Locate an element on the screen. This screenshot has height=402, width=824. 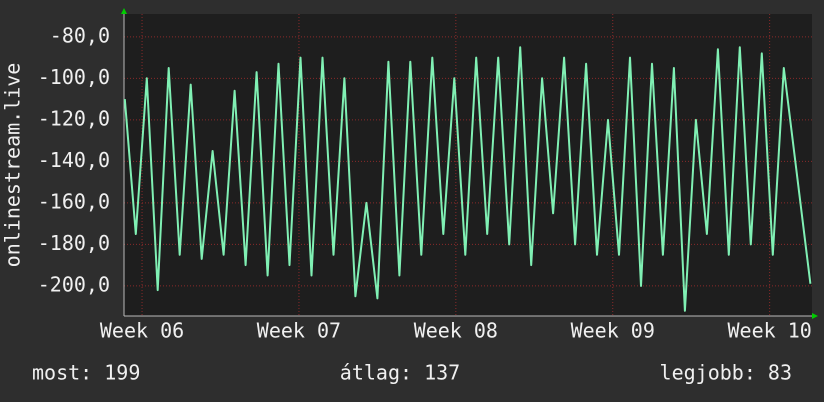
y-tick-label: -100,0 is located at coordinates (74, 77).